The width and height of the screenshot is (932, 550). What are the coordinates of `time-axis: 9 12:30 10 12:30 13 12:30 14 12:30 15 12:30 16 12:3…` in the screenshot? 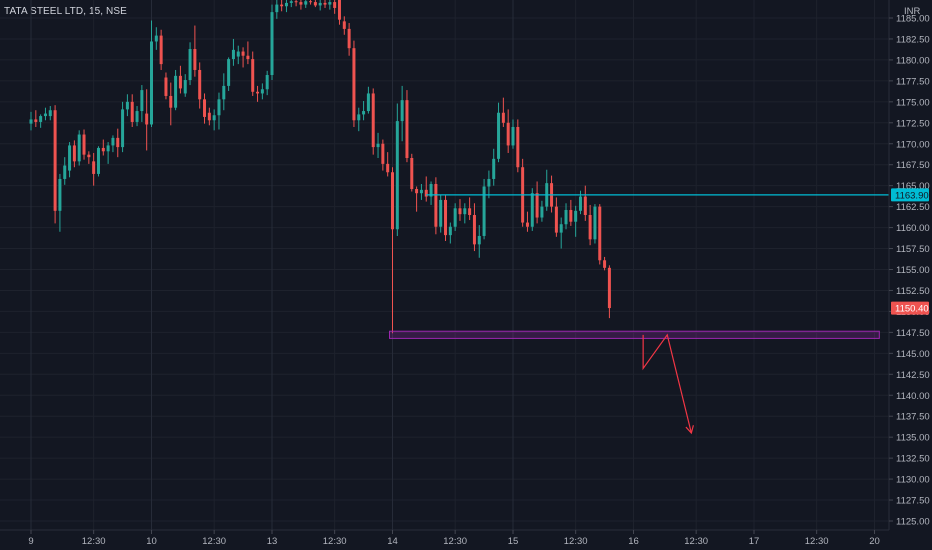 It's located at (444, 538).